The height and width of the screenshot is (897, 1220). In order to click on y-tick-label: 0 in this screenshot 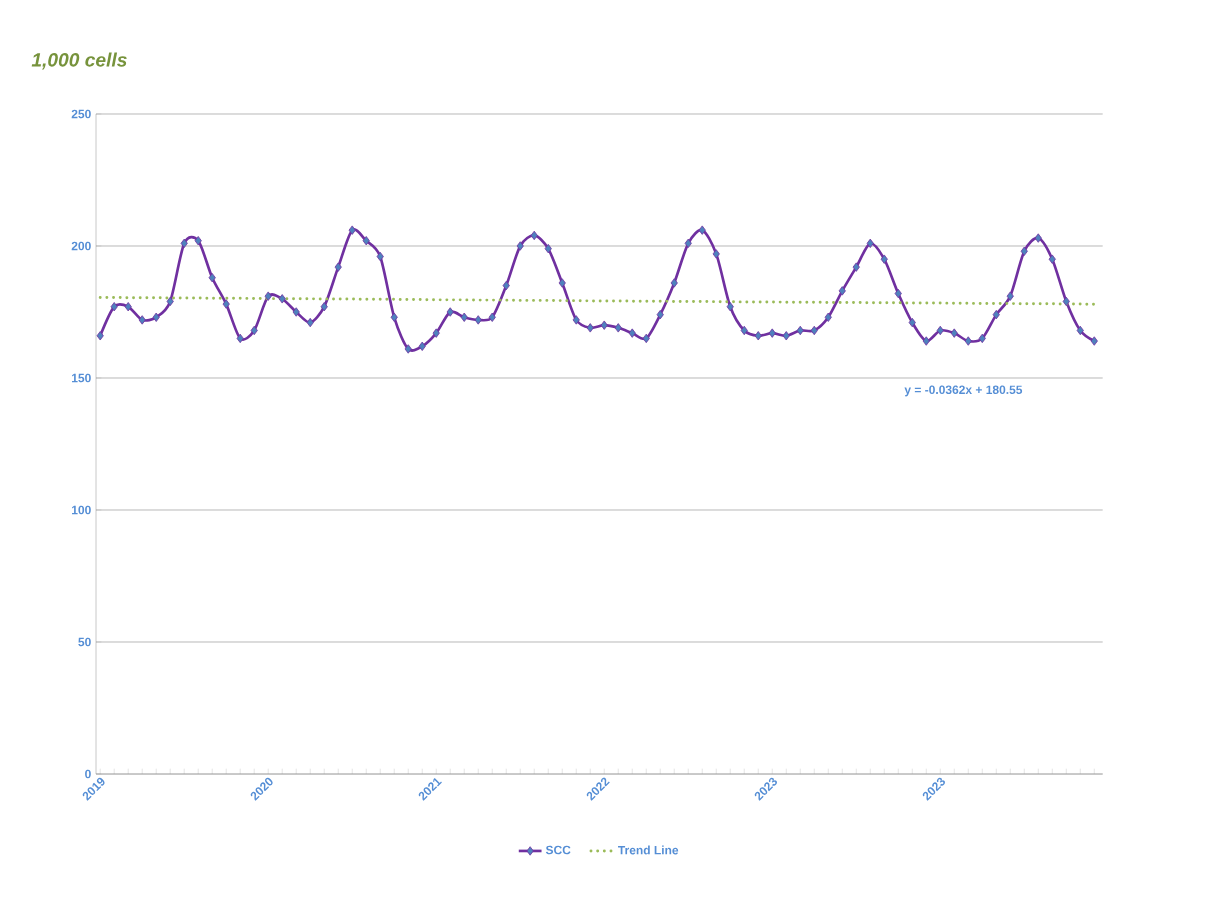, I will do `click(88, 774)`.